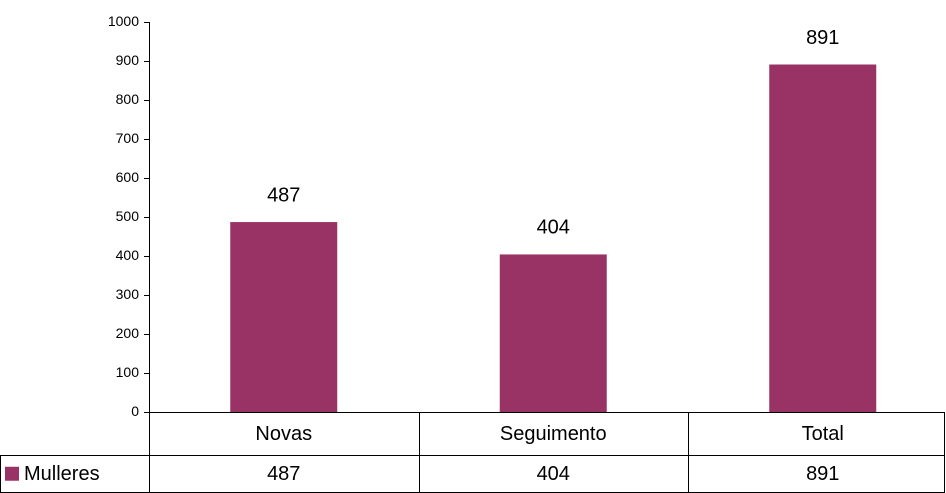  What do you see at coordinates (283, 434) in the screenshot?
I see `x-tick-label: Novas` at bounding box center [283, 434].